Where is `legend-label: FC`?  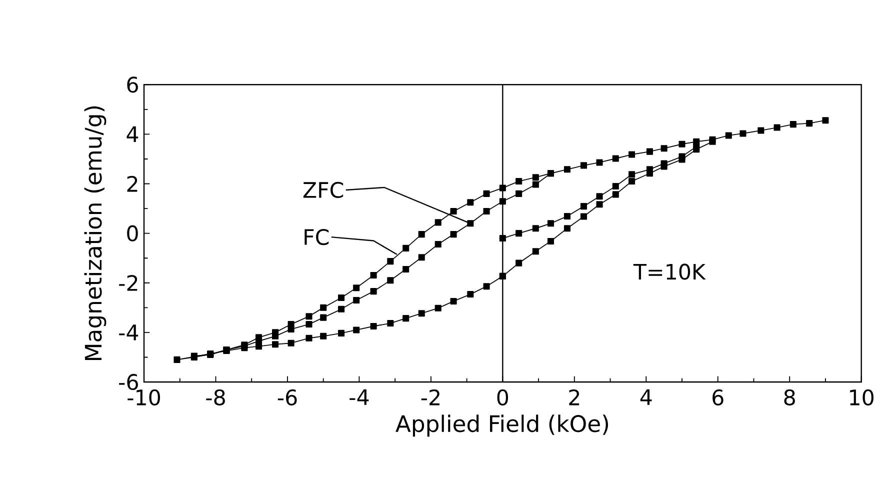
legend-label: FC is located at coordinates (316, 237).